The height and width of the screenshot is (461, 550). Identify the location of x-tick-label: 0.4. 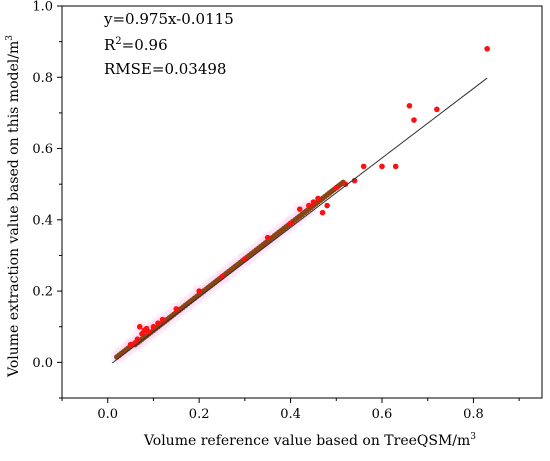
(290, 414).